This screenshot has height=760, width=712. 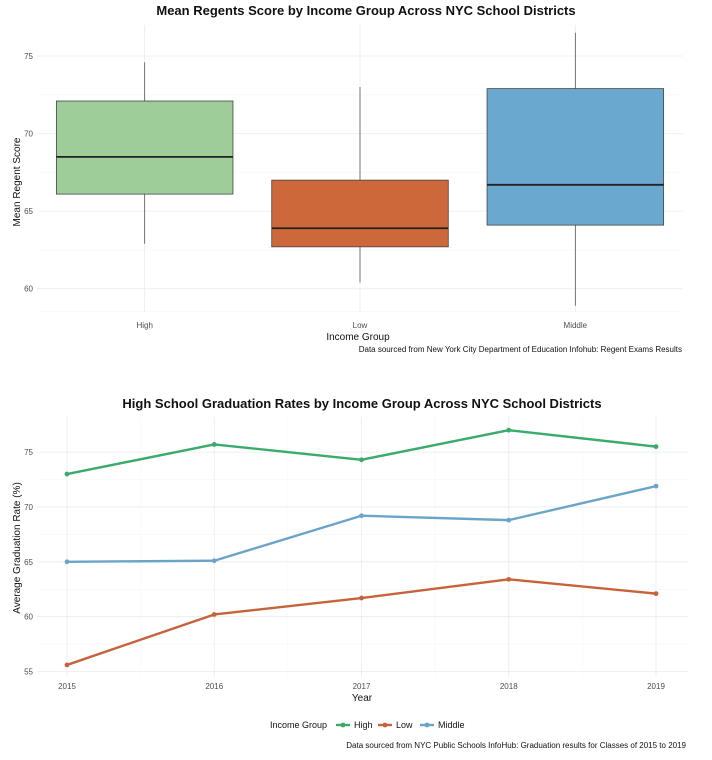 I want to click on line-chart-y-axis-title: Average Graduation Rate (%), so click(x=17, y=548).